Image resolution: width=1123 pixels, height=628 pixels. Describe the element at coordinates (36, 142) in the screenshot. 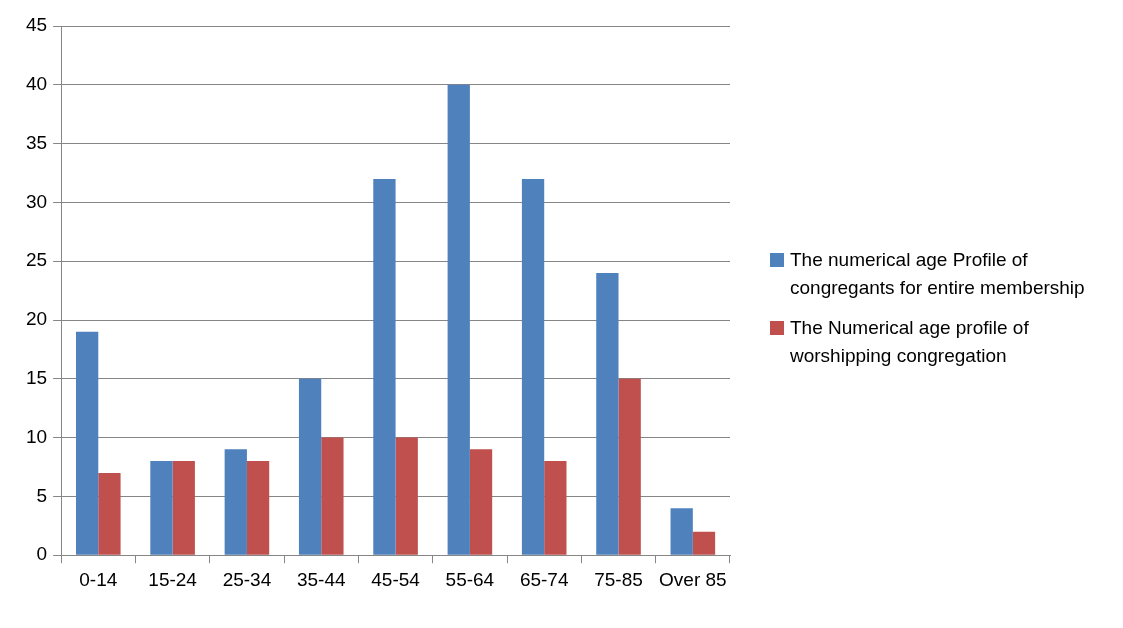

I see `y-tick-label: 35` at that location.